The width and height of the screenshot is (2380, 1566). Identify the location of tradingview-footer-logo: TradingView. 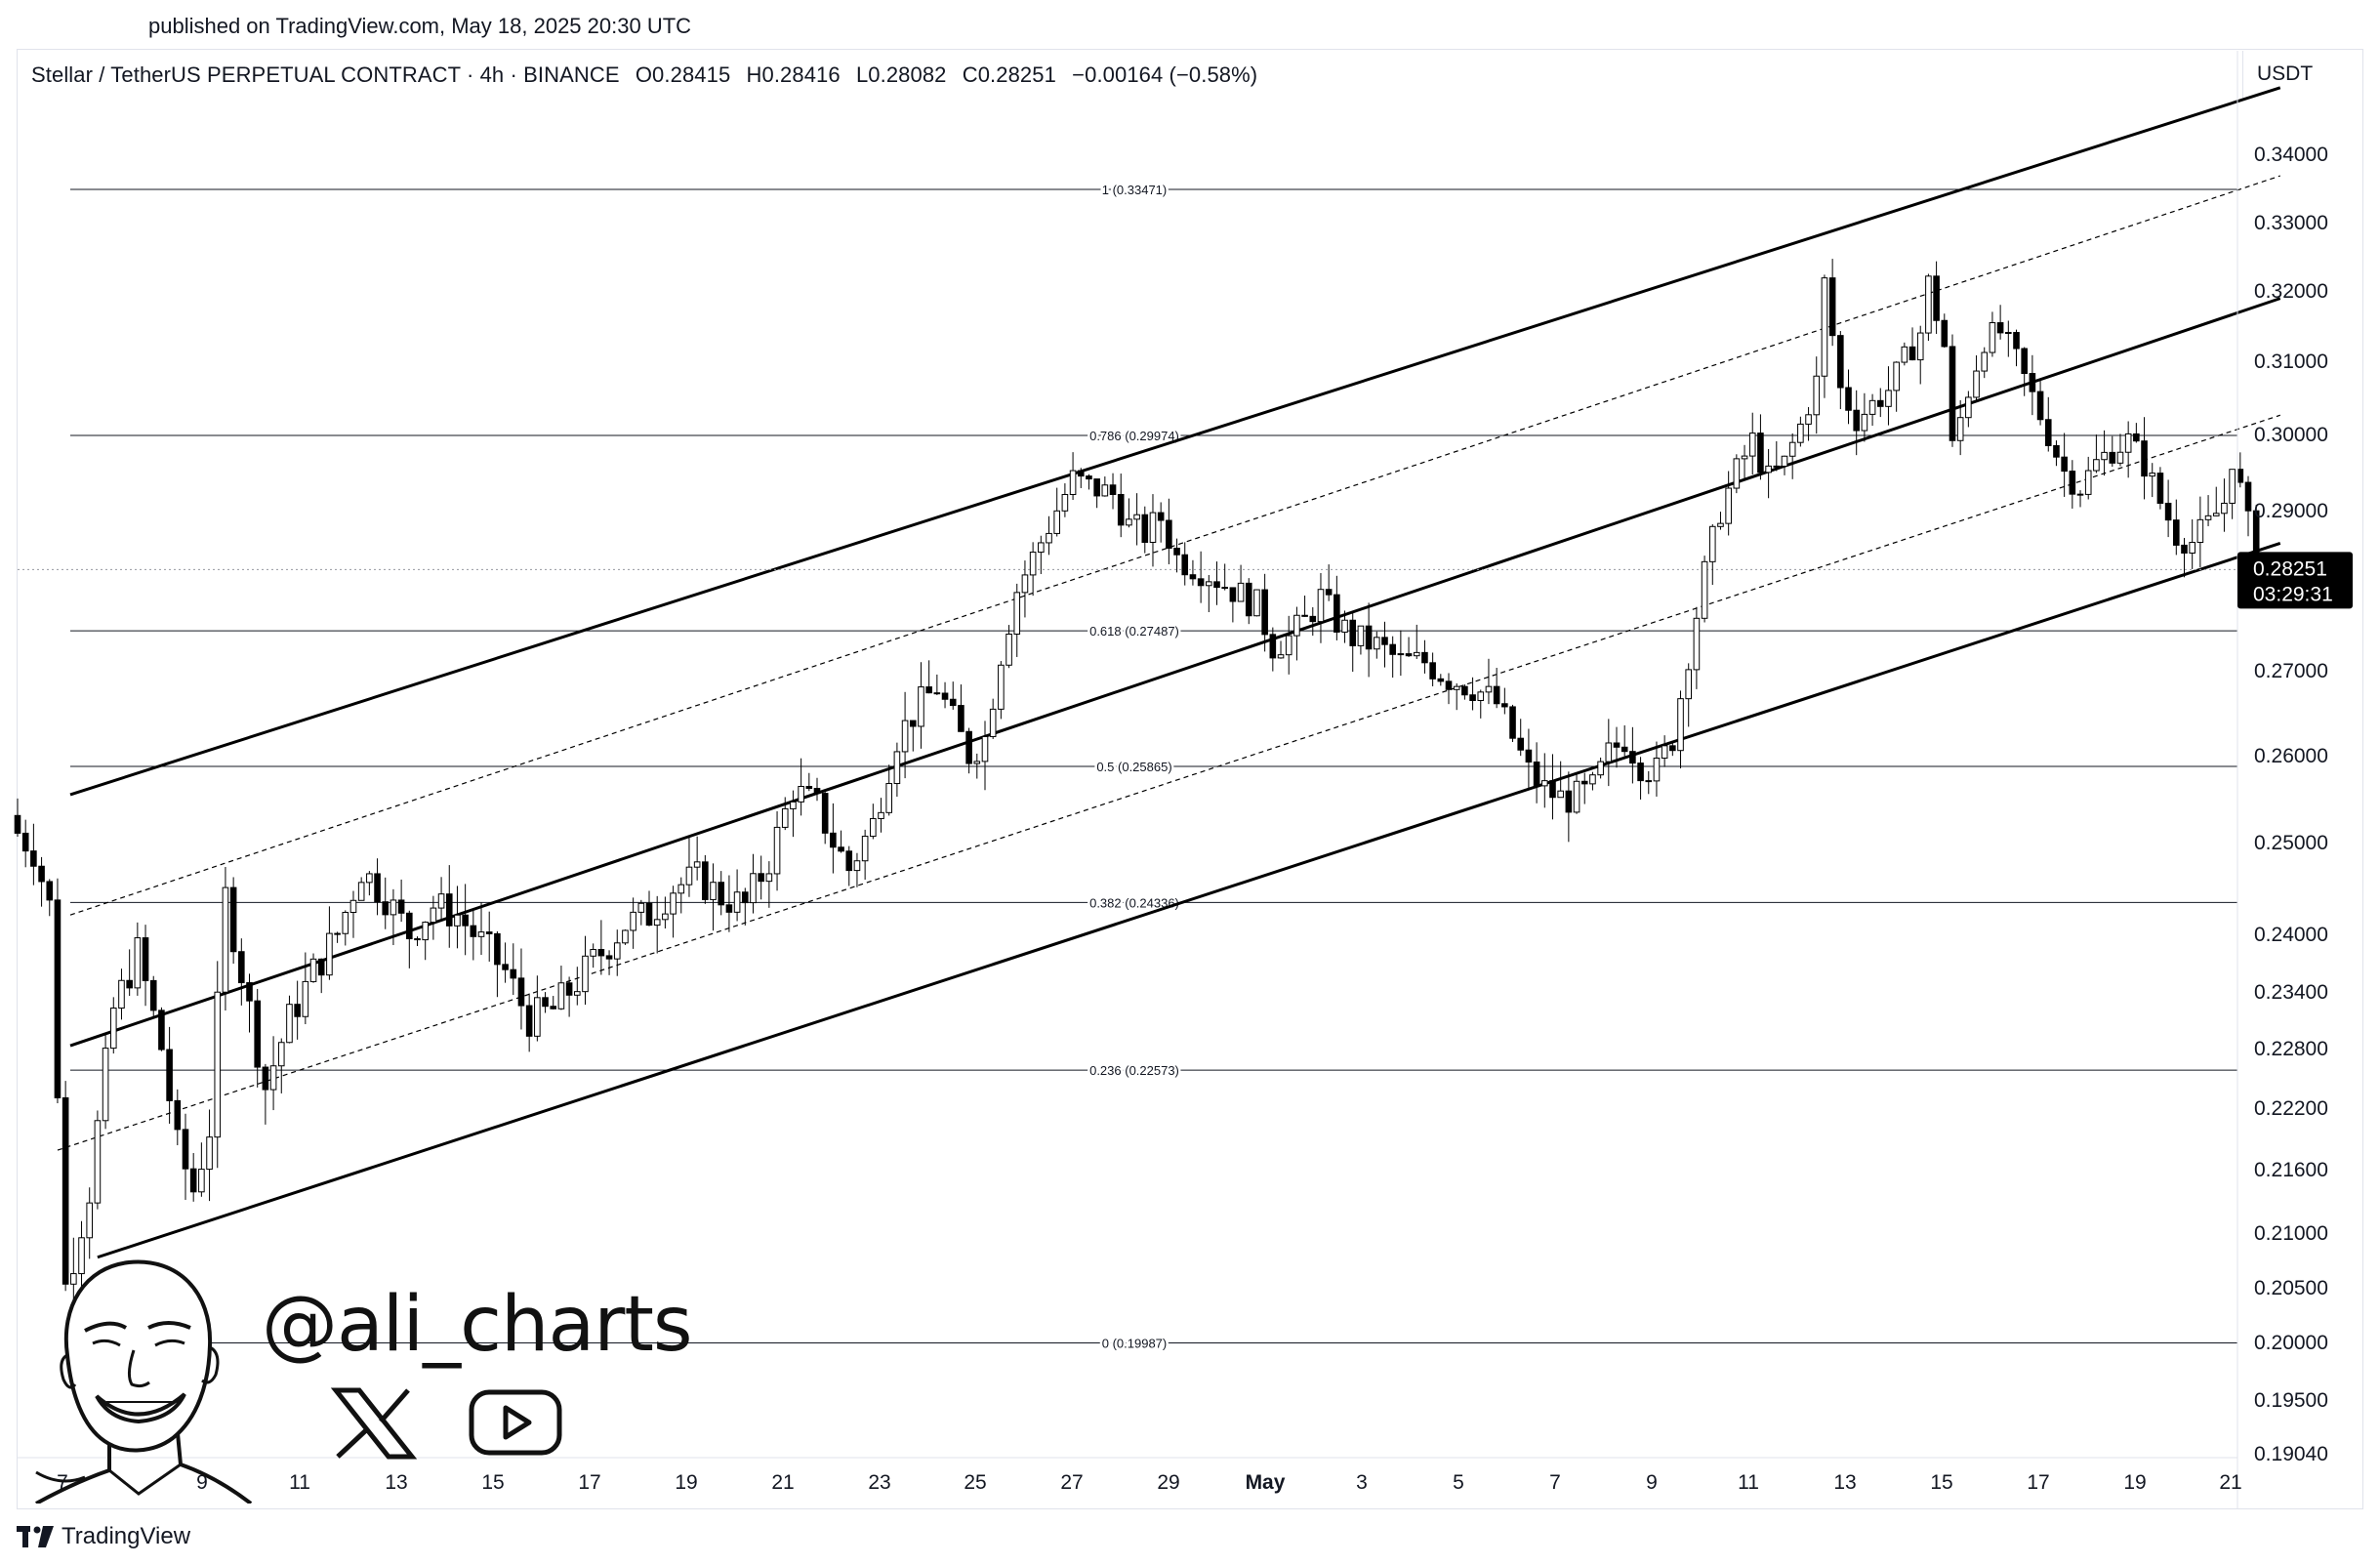
(103, 1536).